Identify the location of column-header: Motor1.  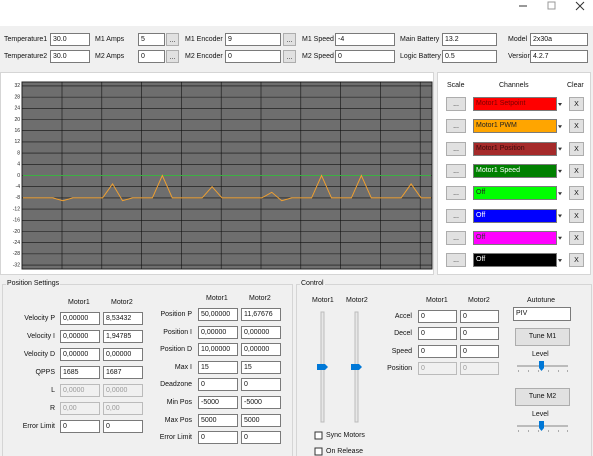
(79, 302).